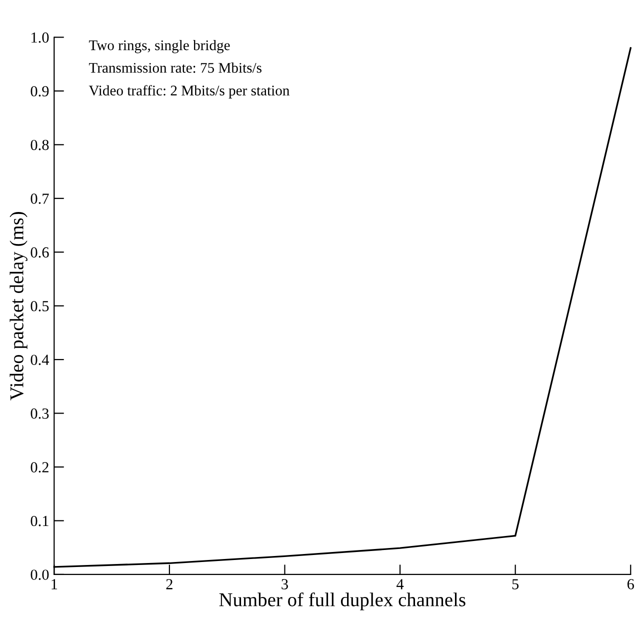  Describe the element at coordinates (39, 467) in the screenshot. I see `y-tick-label: 0.2` at that location.